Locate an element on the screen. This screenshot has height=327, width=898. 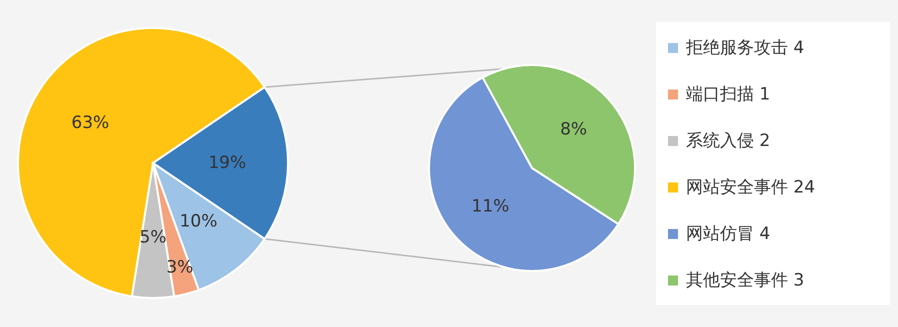
legend-label: 拒绝服务攻击 4 is located at coordinates (744, 48).